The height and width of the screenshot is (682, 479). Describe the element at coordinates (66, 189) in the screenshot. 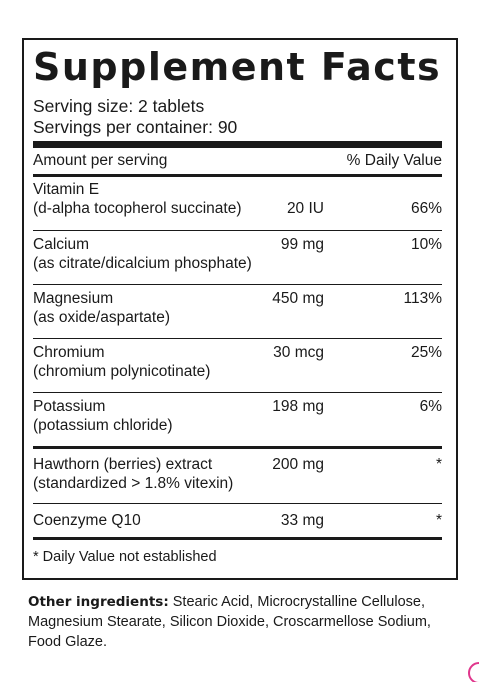

I see `nutrient-name: Vitamin E` at that location.